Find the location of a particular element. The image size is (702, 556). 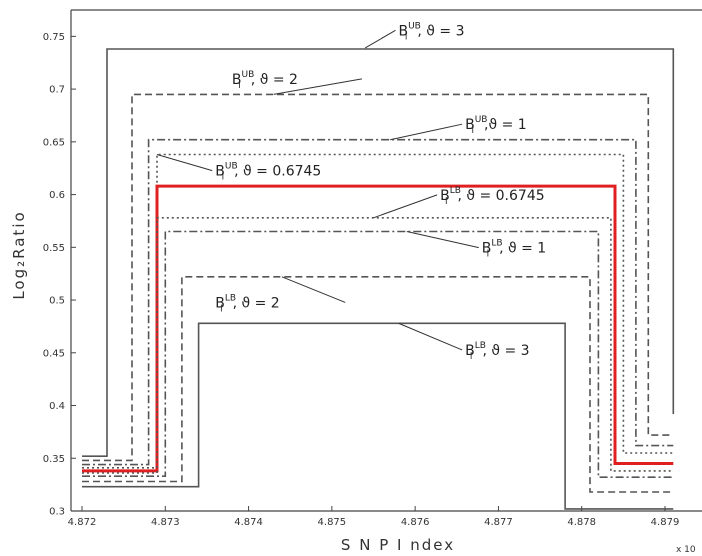

annotation-0: BUB l, ϑ = 3 is located at coordinates (414, 35).